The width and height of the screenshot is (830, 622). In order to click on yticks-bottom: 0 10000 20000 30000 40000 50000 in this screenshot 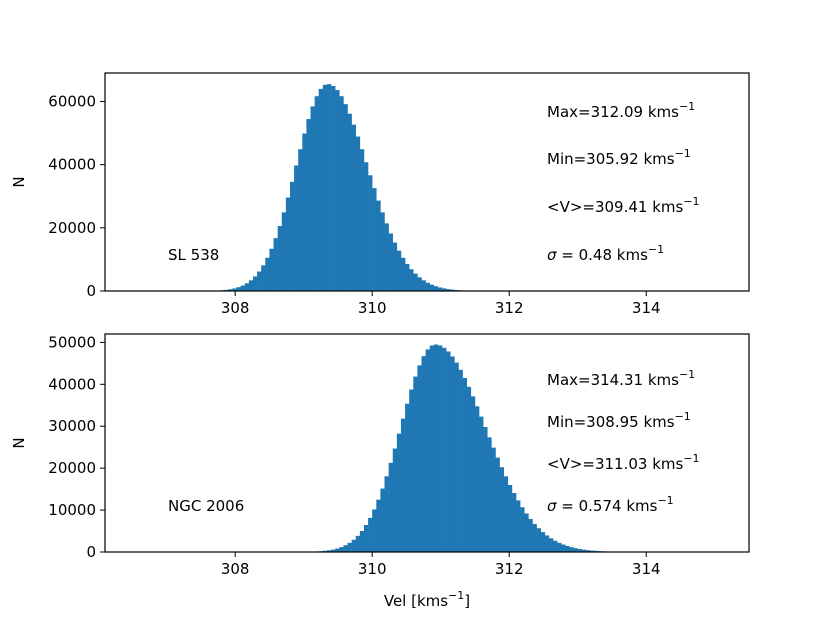, I will do `click(76, 447)`.